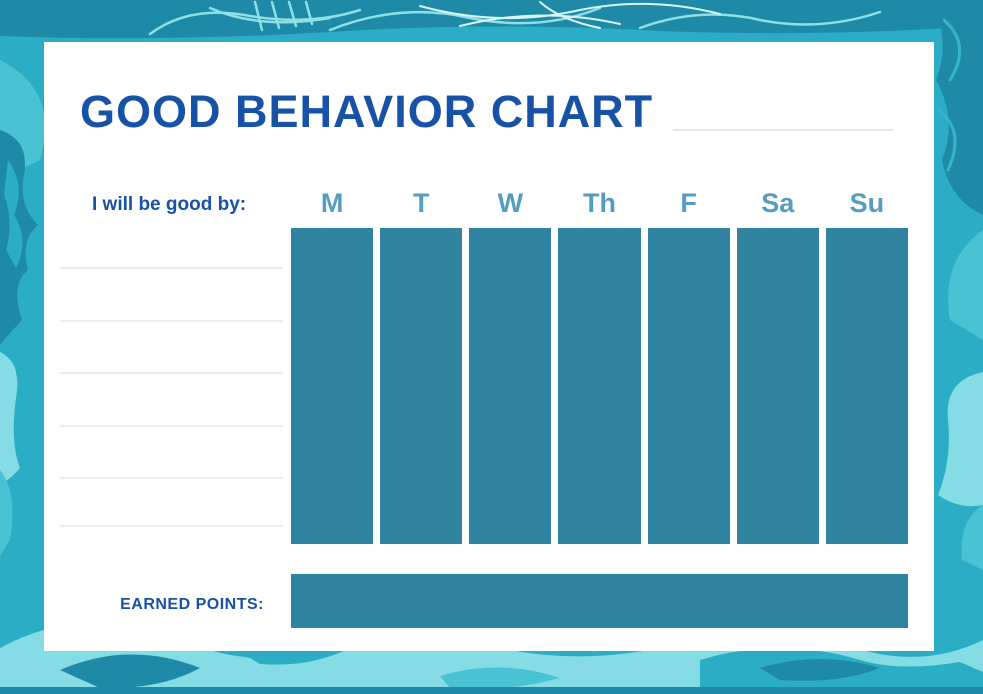 This screenshot has height=694, width=983. Describe the element at coordinates (778, 203) in the screenshot. I see `day-header-saturday: Sa` at that location.